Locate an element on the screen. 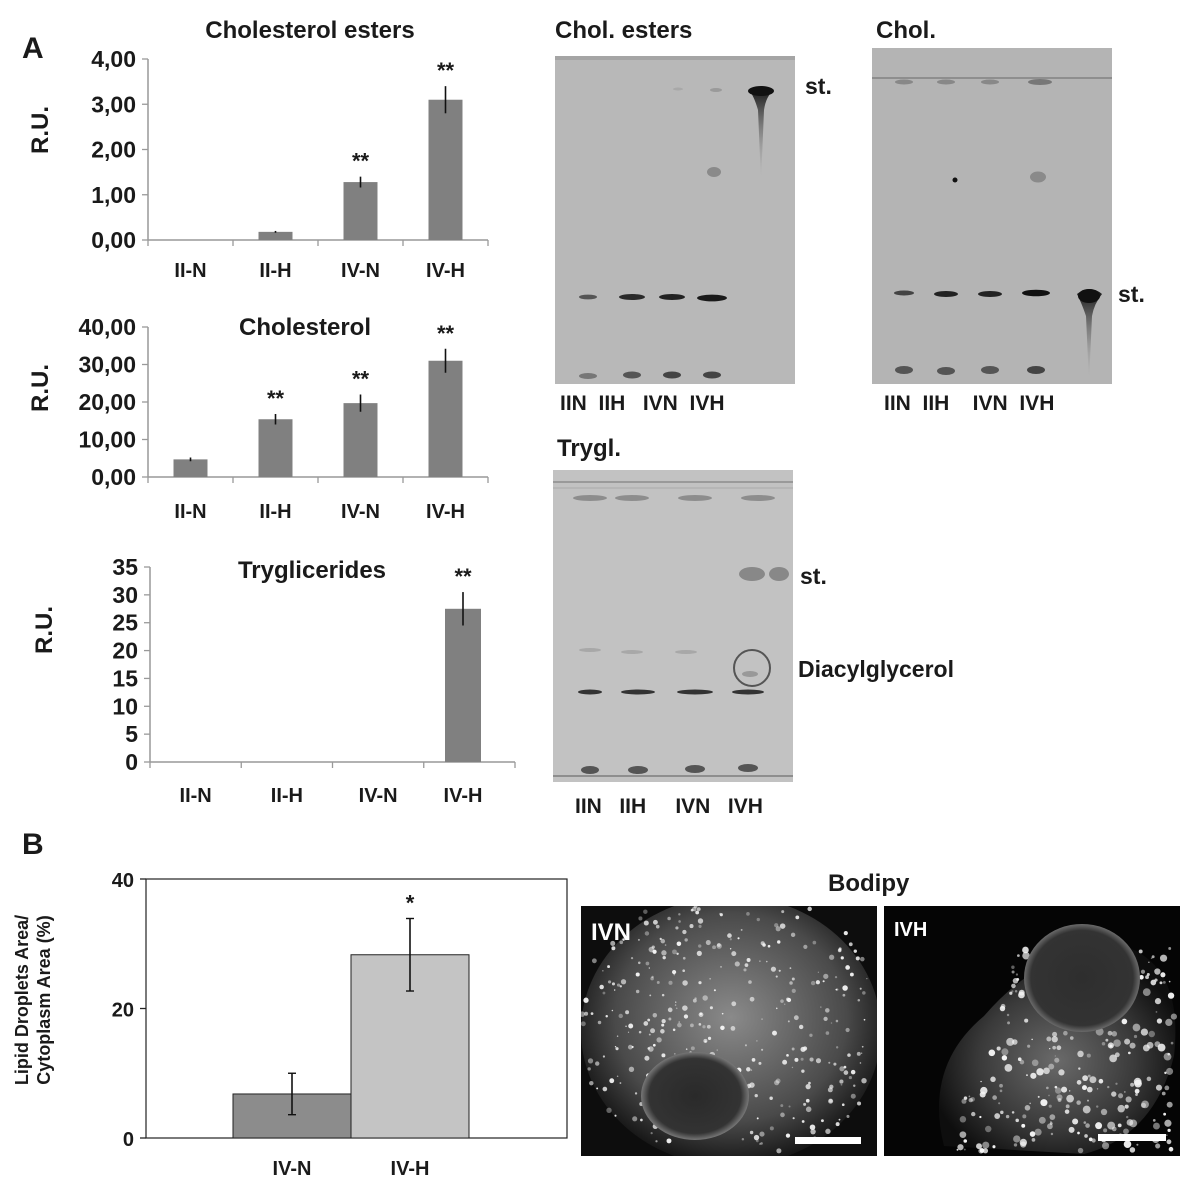 The height and width of the screenshot is (1191, 1200). tlc-trygl-std: st. is located at coordinates (813, 576).